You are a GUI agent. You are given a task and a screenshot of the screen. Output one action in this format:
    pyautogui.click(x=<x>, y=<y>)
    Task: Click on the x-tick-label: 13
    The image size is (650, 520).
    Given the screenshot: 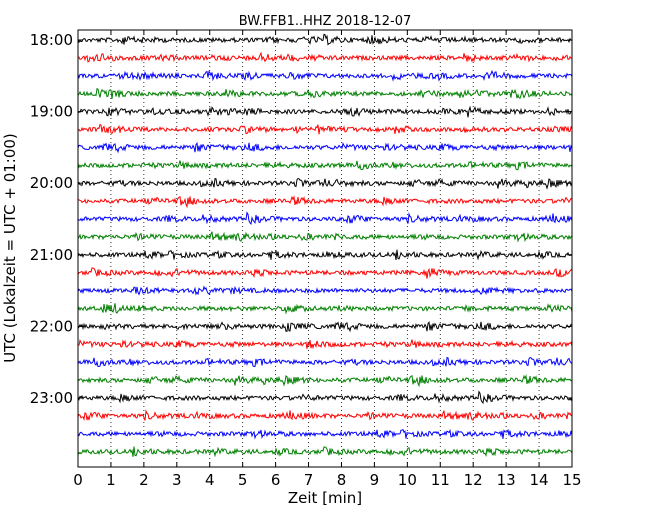 What is the action you would take?
    pyautogui.click(x=506, y=480)
    